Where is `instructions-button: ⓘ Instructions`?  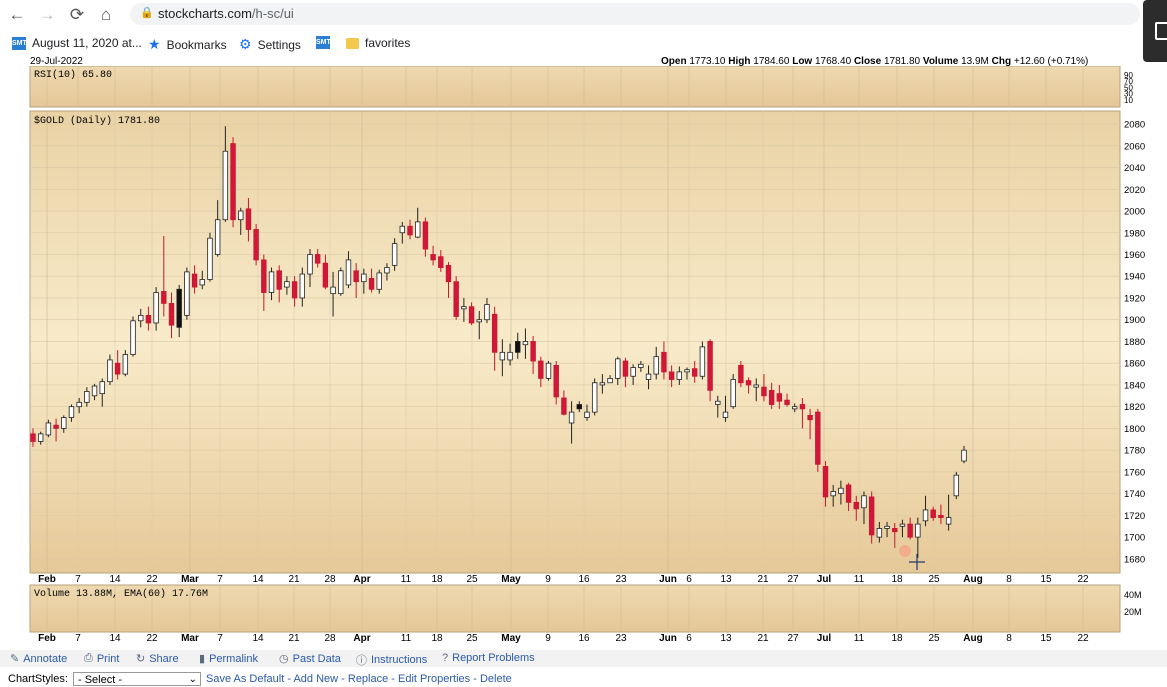 instructions-button: ⓘ Instructions is located at coordinates (392, 660).